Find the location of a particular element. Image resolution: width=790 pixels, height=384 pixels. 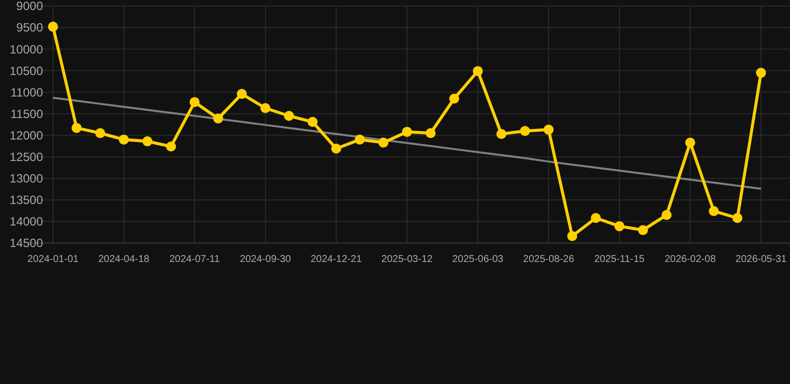

y-tick-label: 9500 is located at coordinates (30, 27).